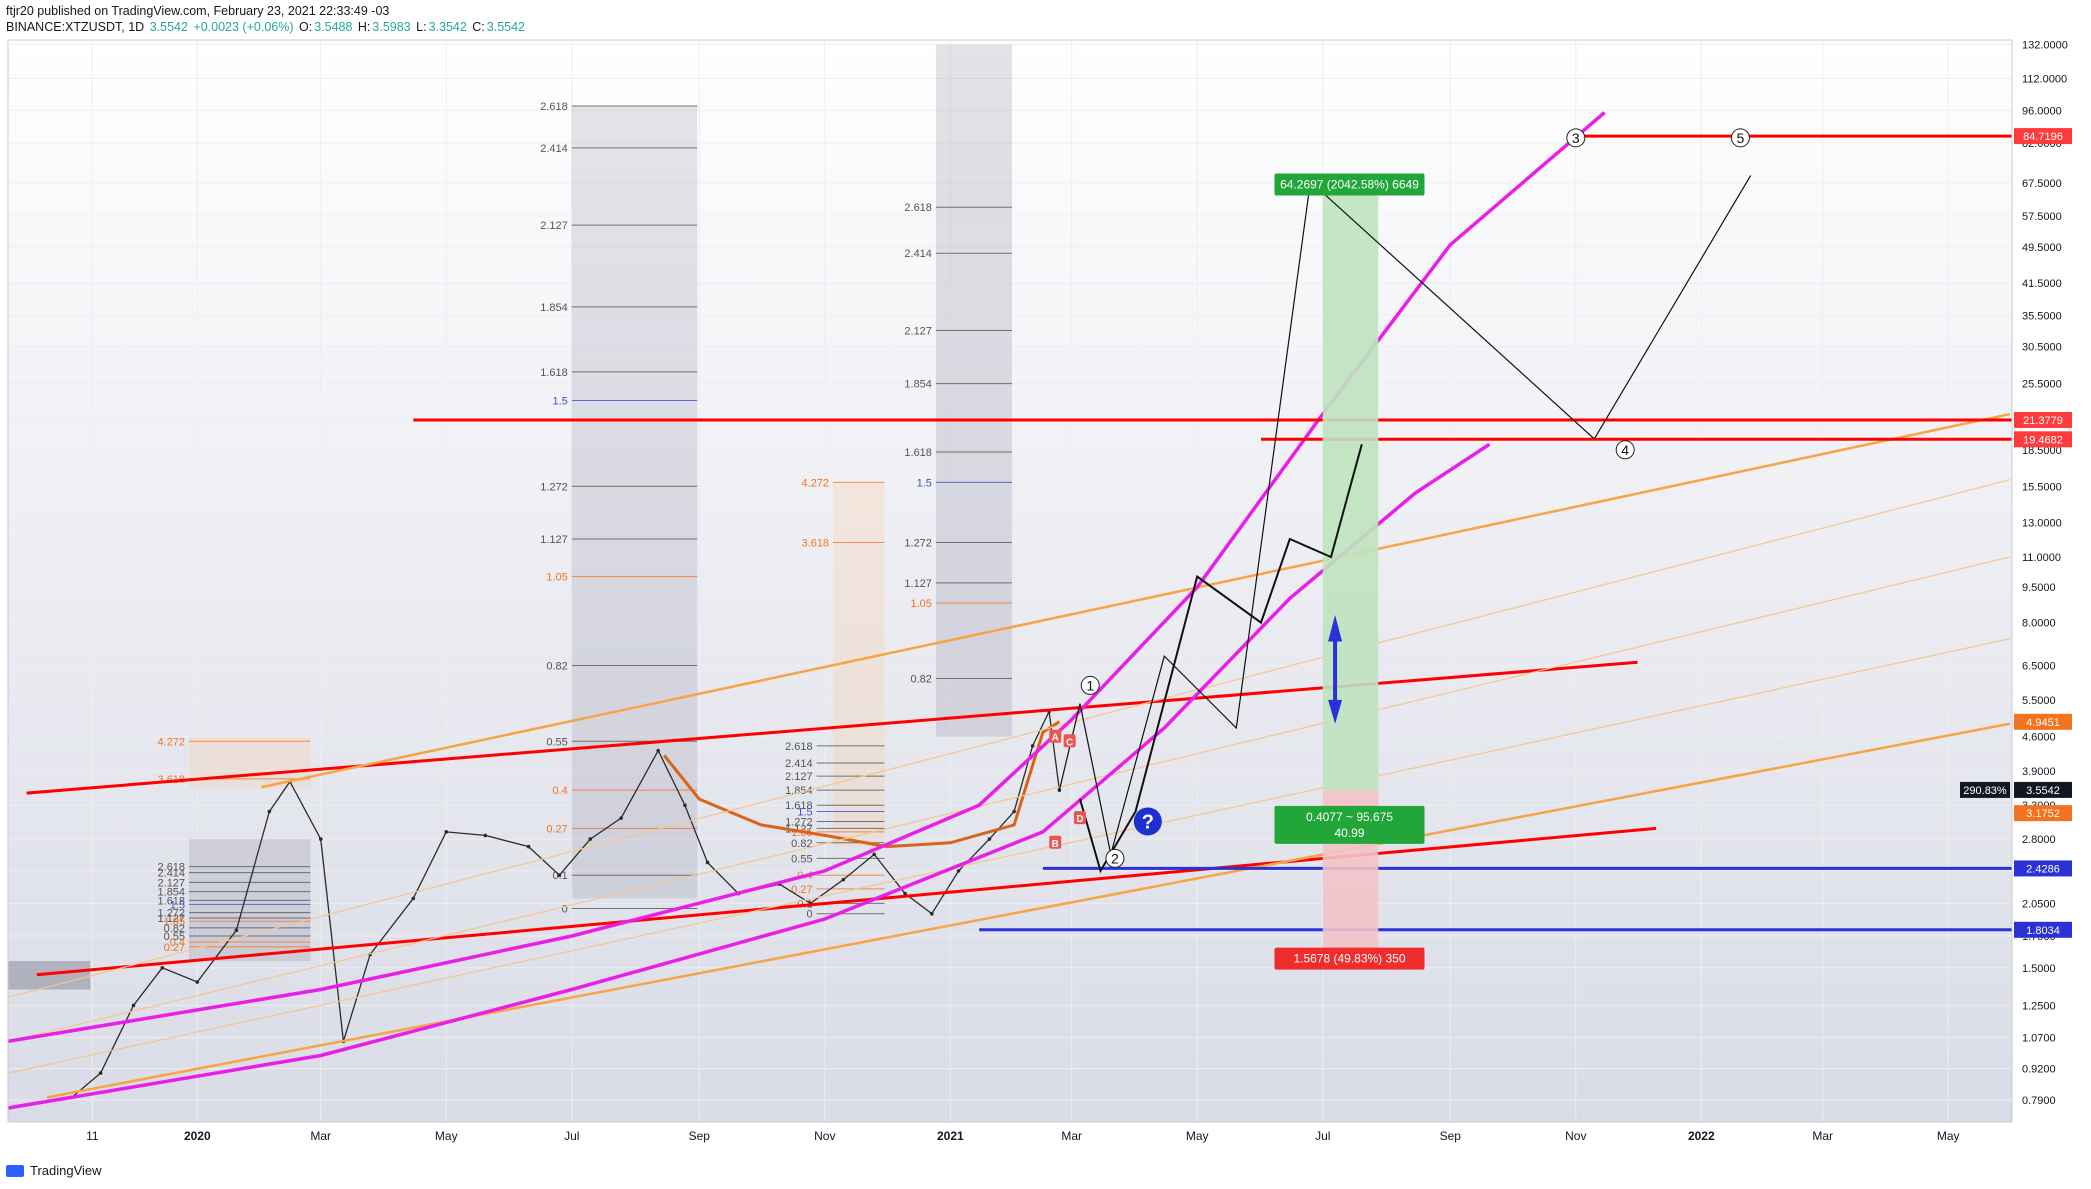  Describe the element at coordinates (559, 791) in the screenshot. I see `fib-level-label: 0.4` at that location.